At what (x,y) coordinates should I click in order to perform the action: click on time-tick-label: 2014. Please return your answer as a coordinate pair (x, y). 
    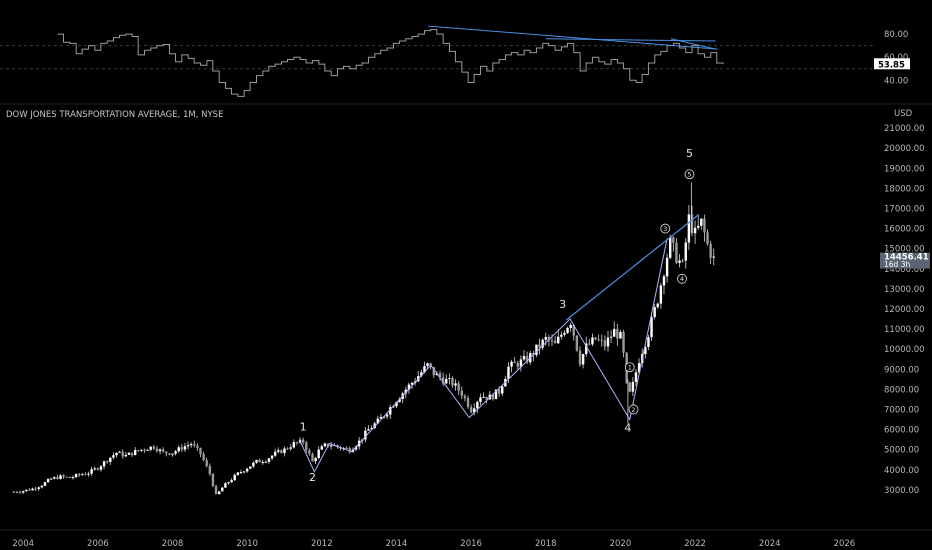
    Looking at the image, I should click on (397, 544).